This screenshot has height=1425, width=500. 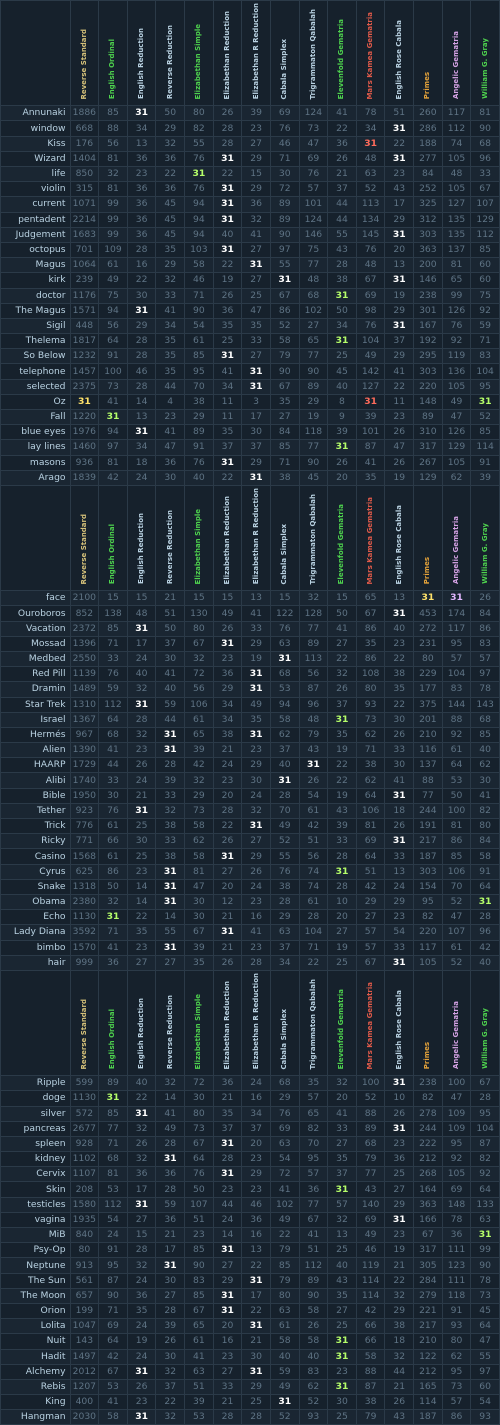 What do you see at coordinates (250, 265) in the screenshot?
I see `table-row: Magus 1064 61 16 29 58 22 31 55 77 28 48 13 200 81 60` at bounding box center [250, 265].